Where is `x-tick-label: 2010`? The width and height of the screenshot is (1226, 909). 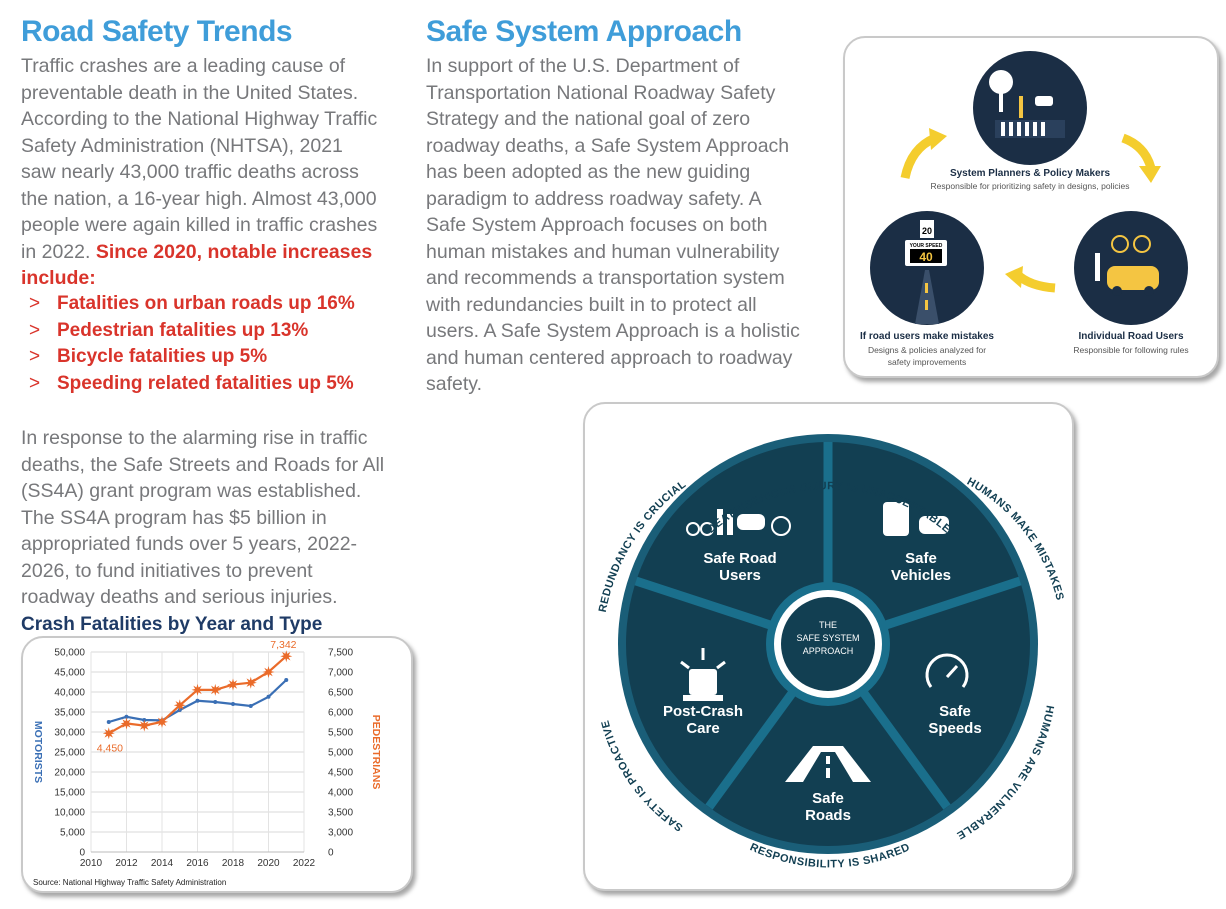 x-tick-label: 2010 is located at coordinates (91, 863).